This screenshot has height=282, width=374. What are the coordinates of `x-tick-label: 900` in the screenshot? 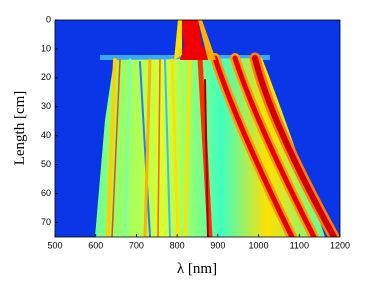 It's located at (217, 245).